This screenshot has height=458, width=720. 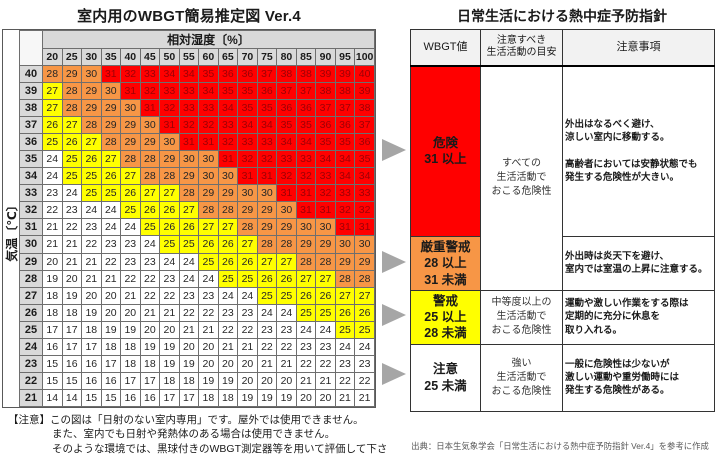 I want to click on temperature-tick: 31, so click(x=31, y=227).